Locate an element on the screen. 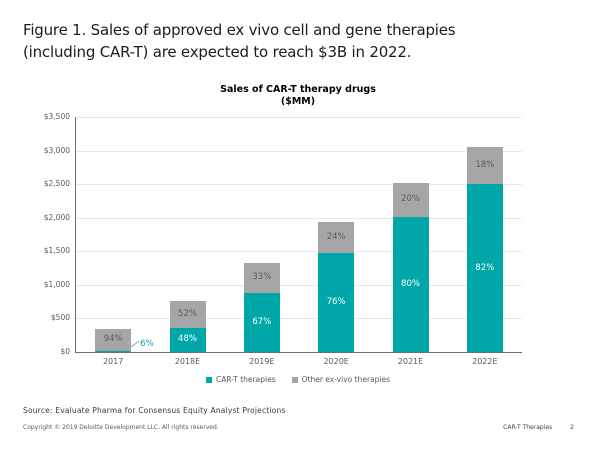 Image resolution: width=600 pixels, height=450 pixels. legend-item: Other ex-vivo therapies is located at coordinates (341, 379).